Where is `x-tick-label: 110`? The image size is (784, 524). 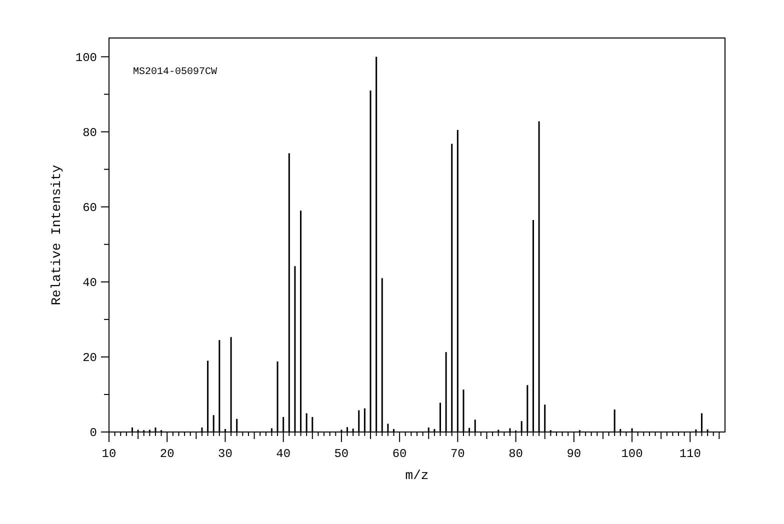
x-tick-label: 110 is located at coordinates (690, 454).